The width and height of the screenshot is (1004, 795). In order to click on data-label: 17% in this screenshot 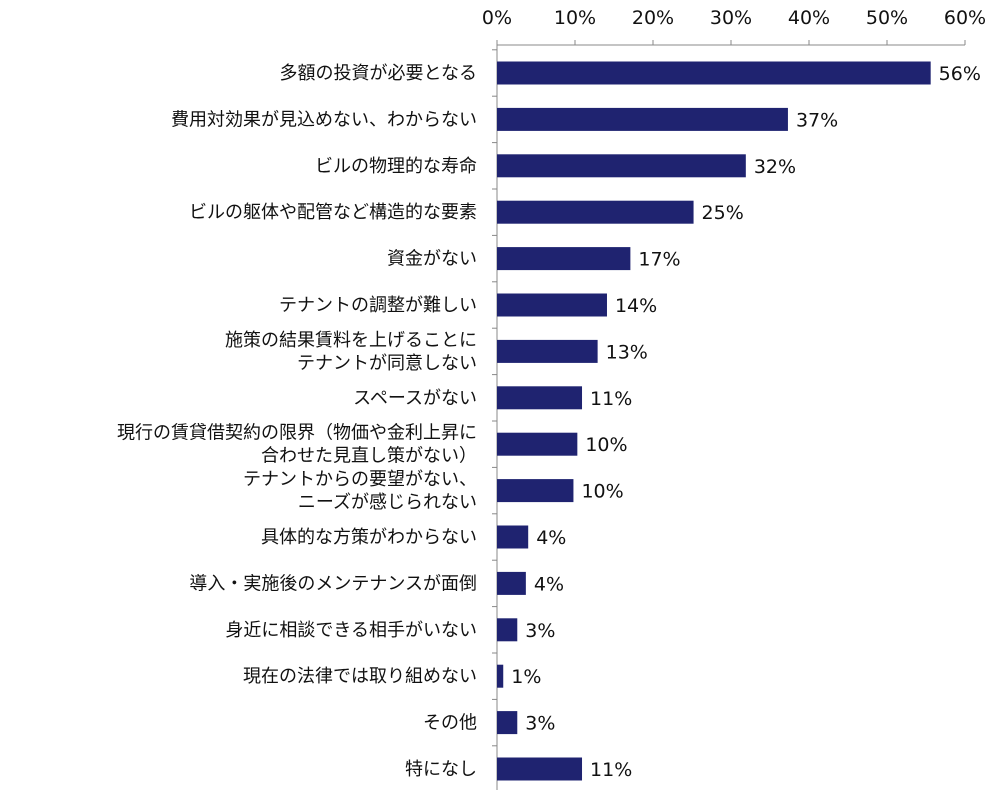, I will do `click(659, 260)`.